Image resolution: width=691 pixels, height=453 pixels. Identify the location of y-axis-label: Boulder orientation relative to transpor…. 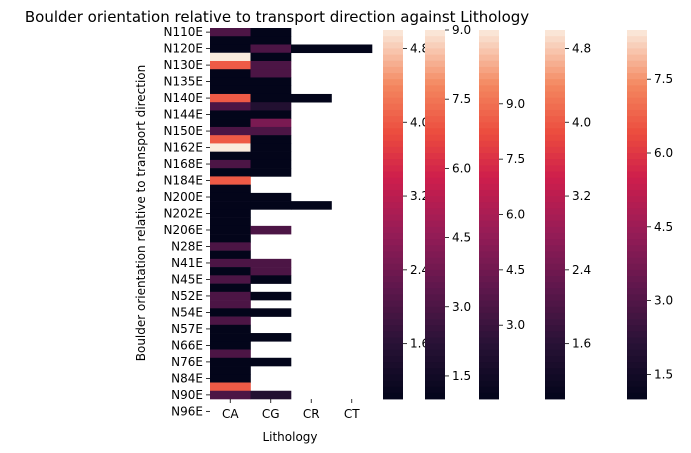
(141, 213).